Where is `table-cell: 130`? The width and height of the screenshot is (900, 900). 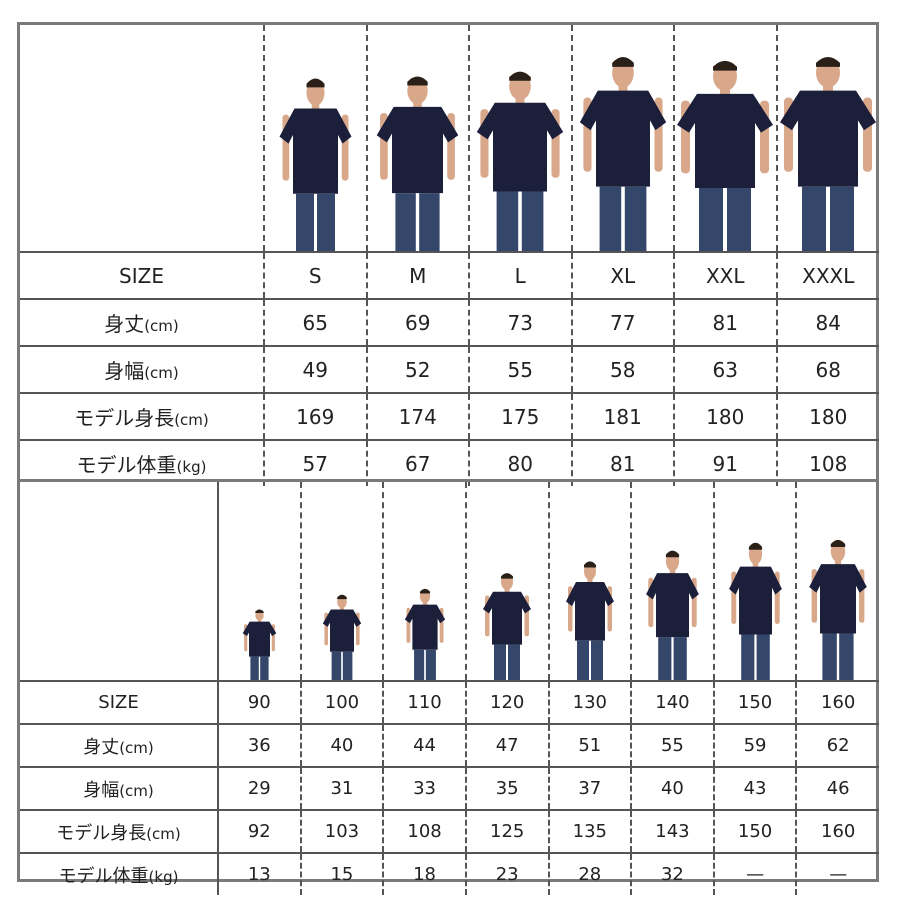
table-cell: 130 is located at coordinates (589, 703).